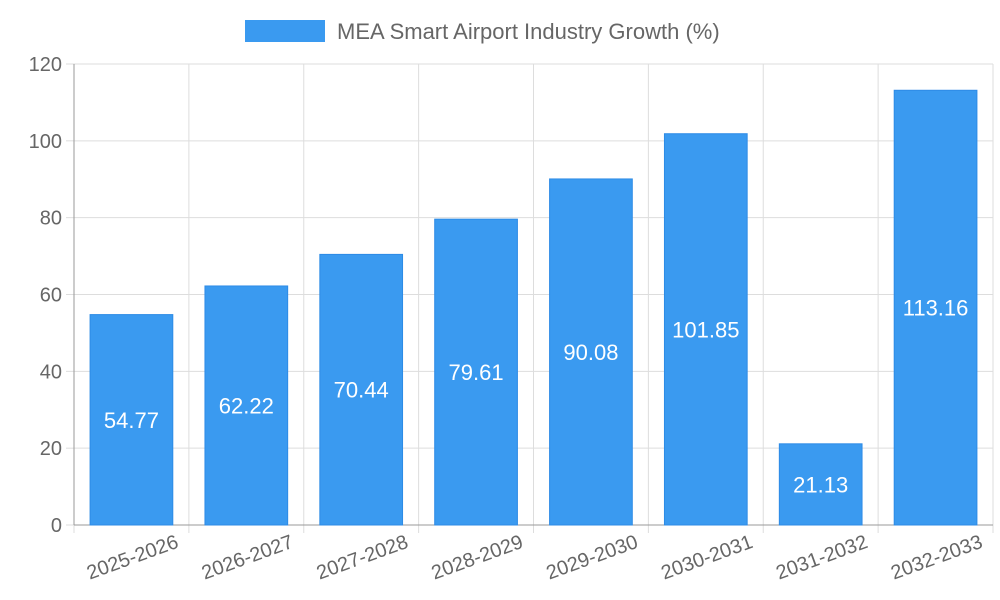  What do you see at coordinates (45, 142) in the screenshot?
I see `y-tick-label: 100` at bounding box center [45, 142].